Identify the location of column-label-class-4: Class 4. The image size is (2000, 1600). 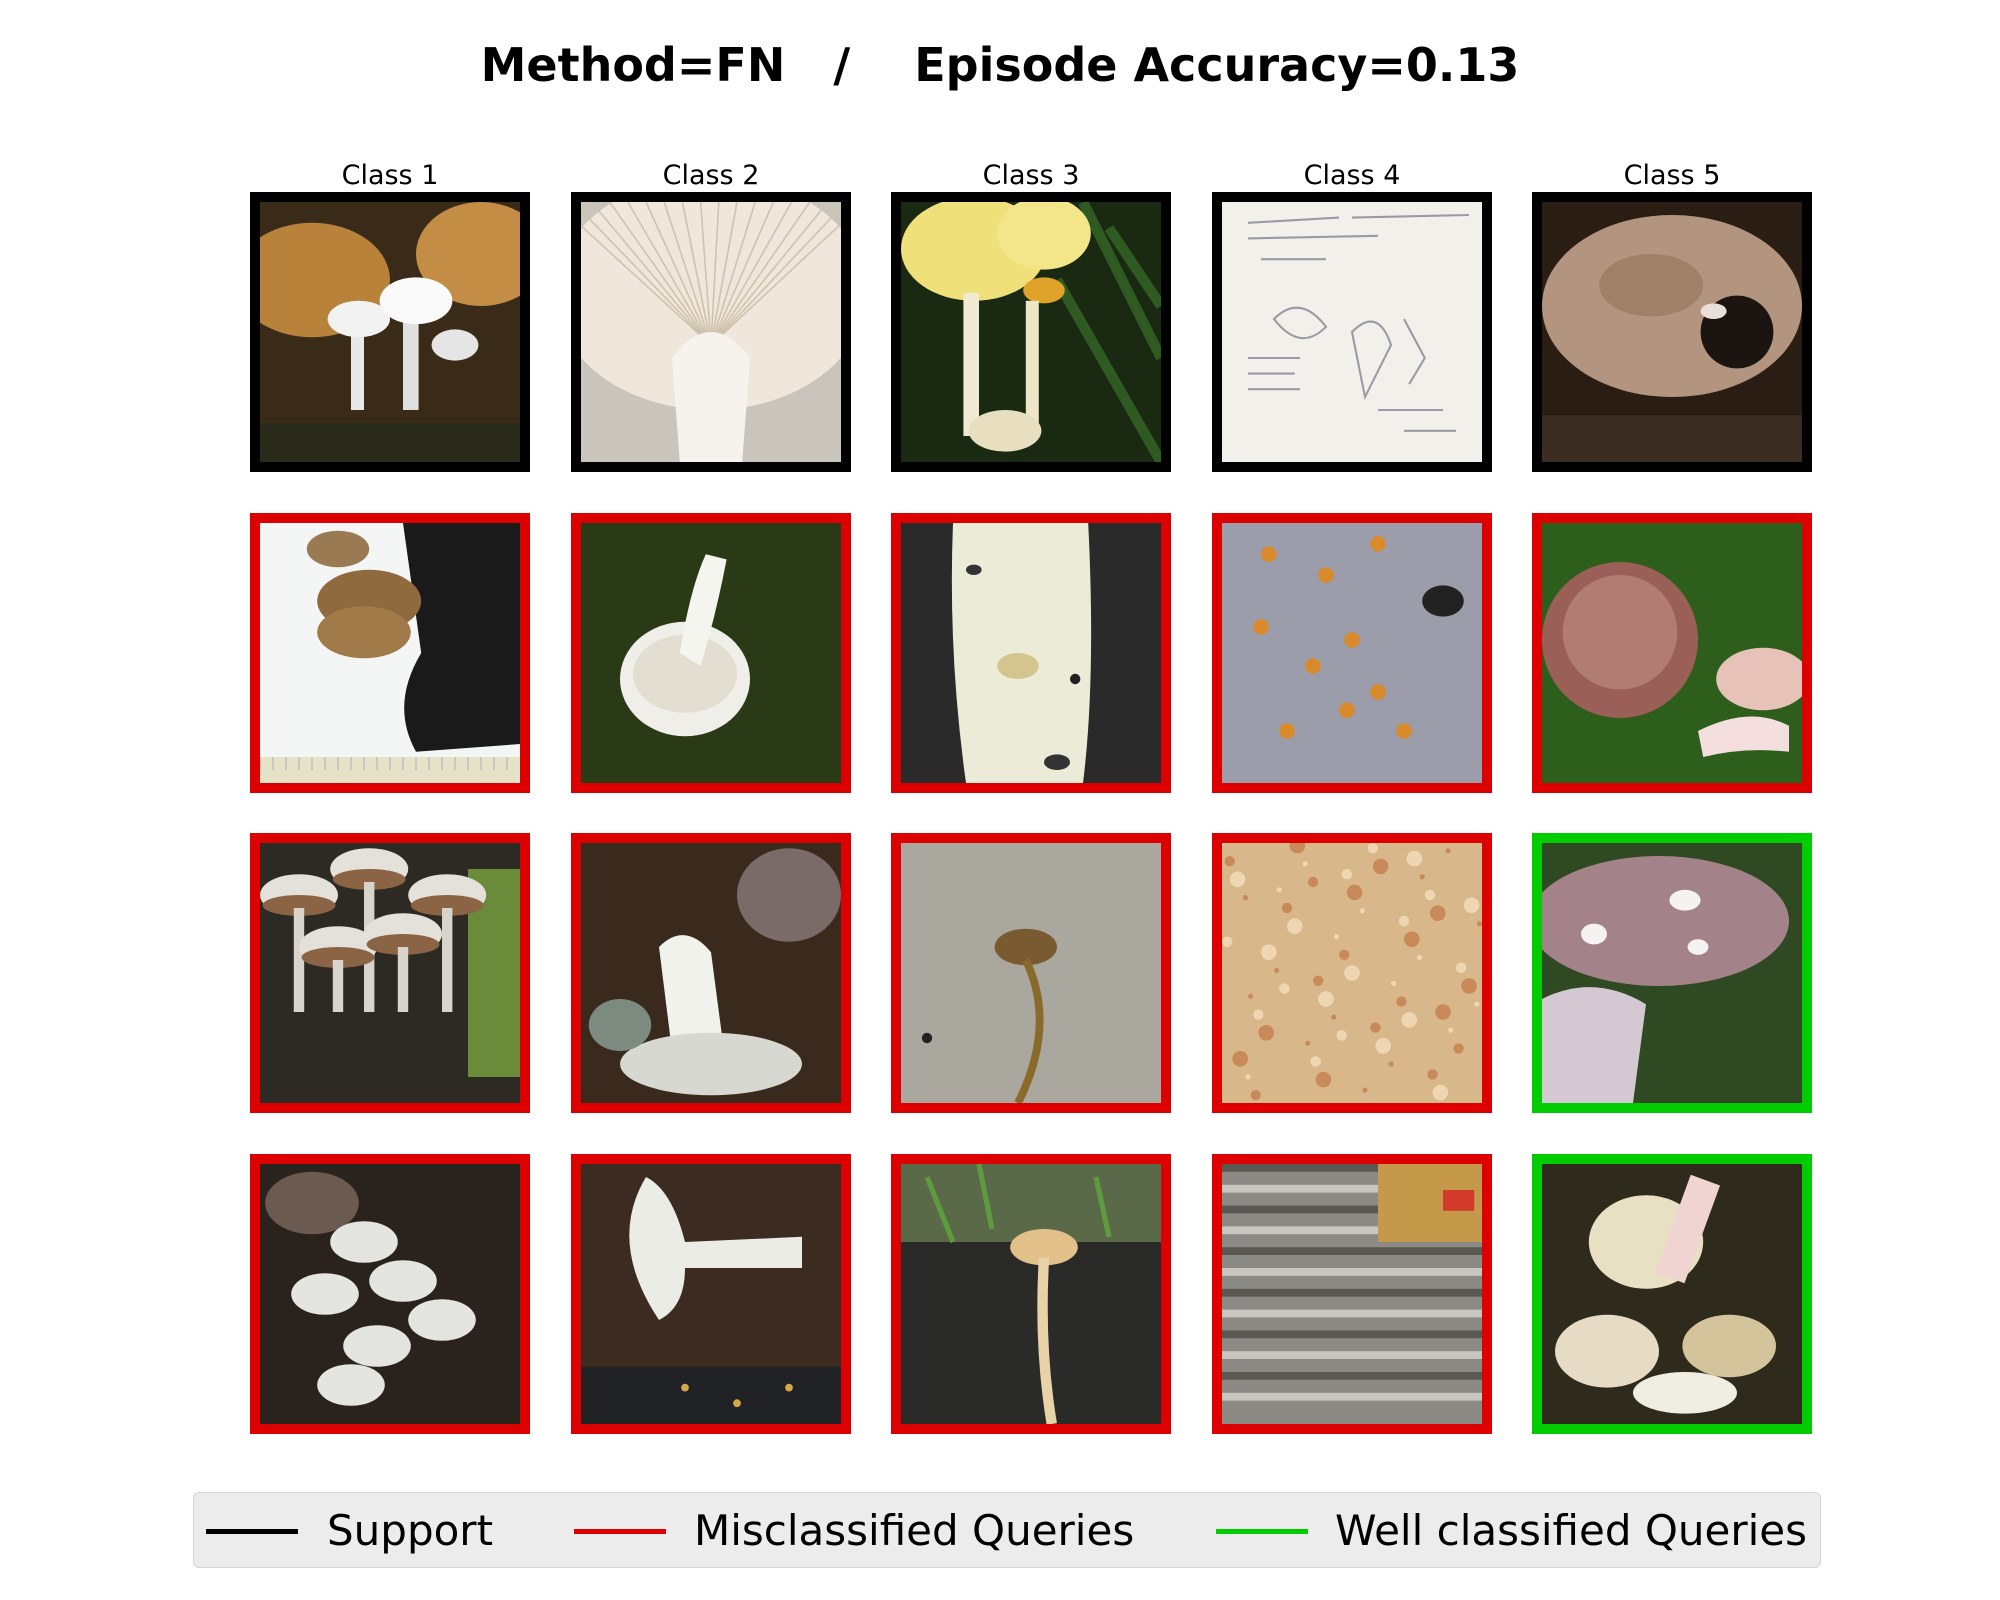
(1352, 175).